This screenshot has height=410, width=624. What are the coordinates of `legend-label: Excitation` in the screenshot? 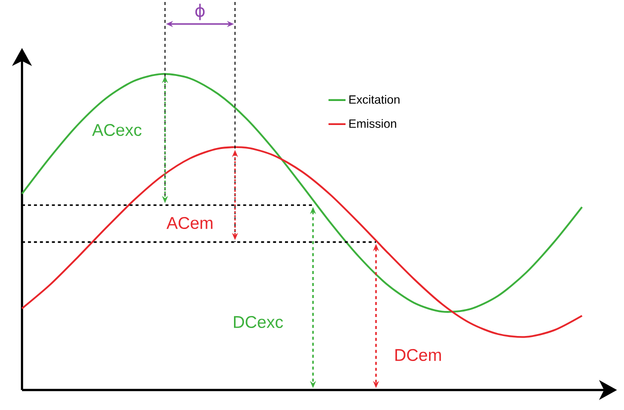 It's located at (374, 99).